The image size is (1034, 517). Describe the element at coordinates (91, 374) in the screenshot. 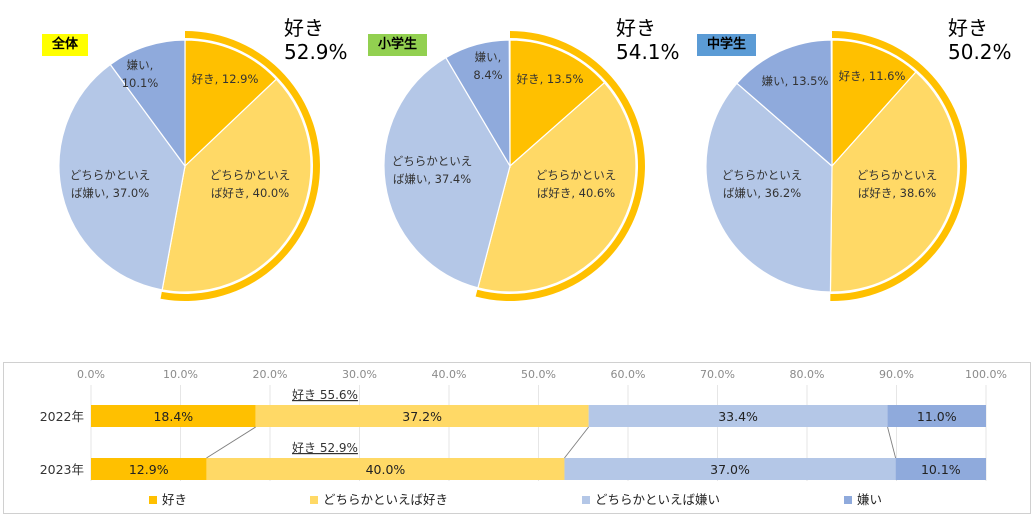

I see `x-tick-label: 0.0%` at that location.